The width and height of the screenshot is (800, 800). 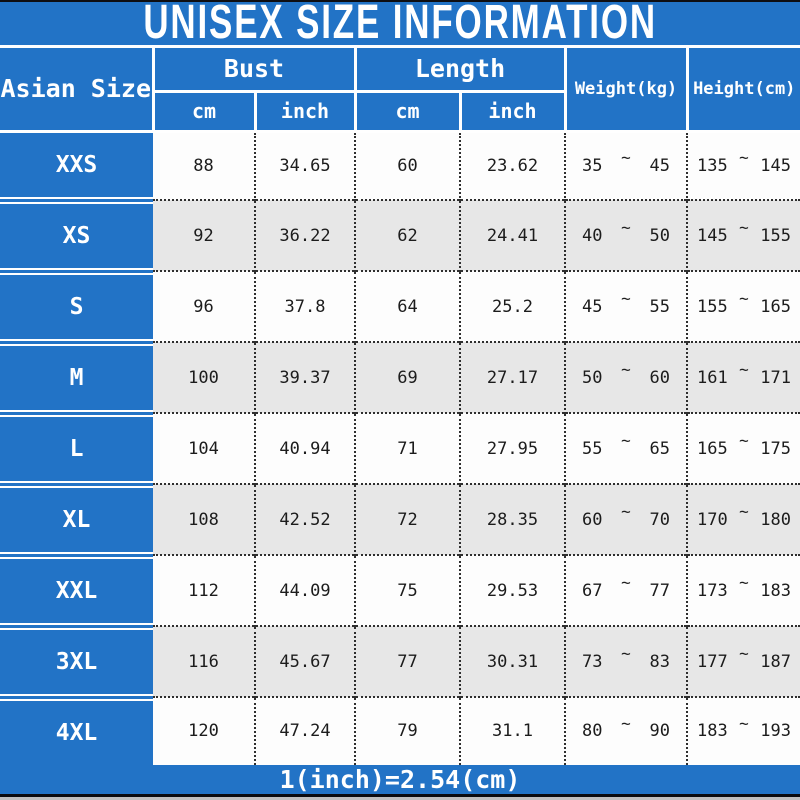 What do you see at coordinates (626, 88) in the screenshot?
I see `weight-header: Weight(kg)` at bounding box center [626, 88].